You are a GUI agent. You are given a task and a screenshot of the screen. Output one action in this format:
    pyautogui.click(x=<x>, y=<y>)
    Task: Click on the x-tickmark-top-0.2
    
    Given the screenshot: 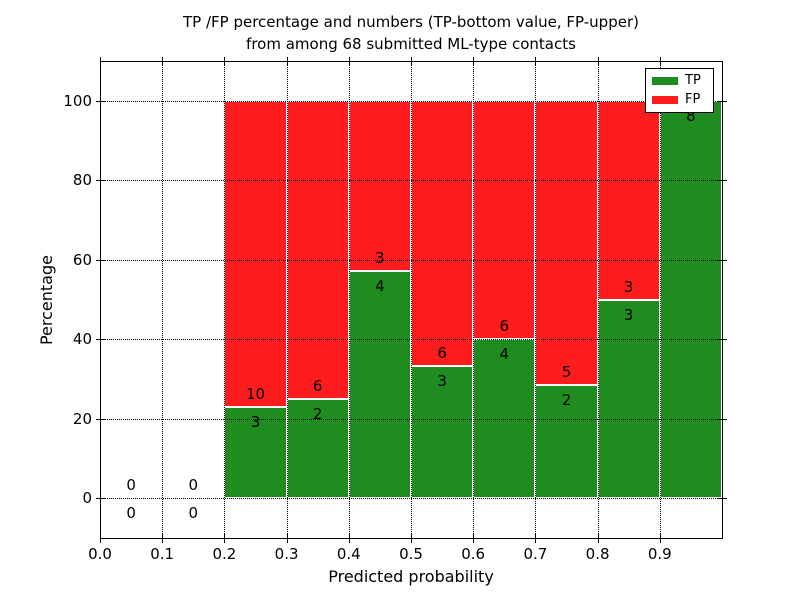 What is the action you would take?
    pyautogui.click(x=225, y=61)
    